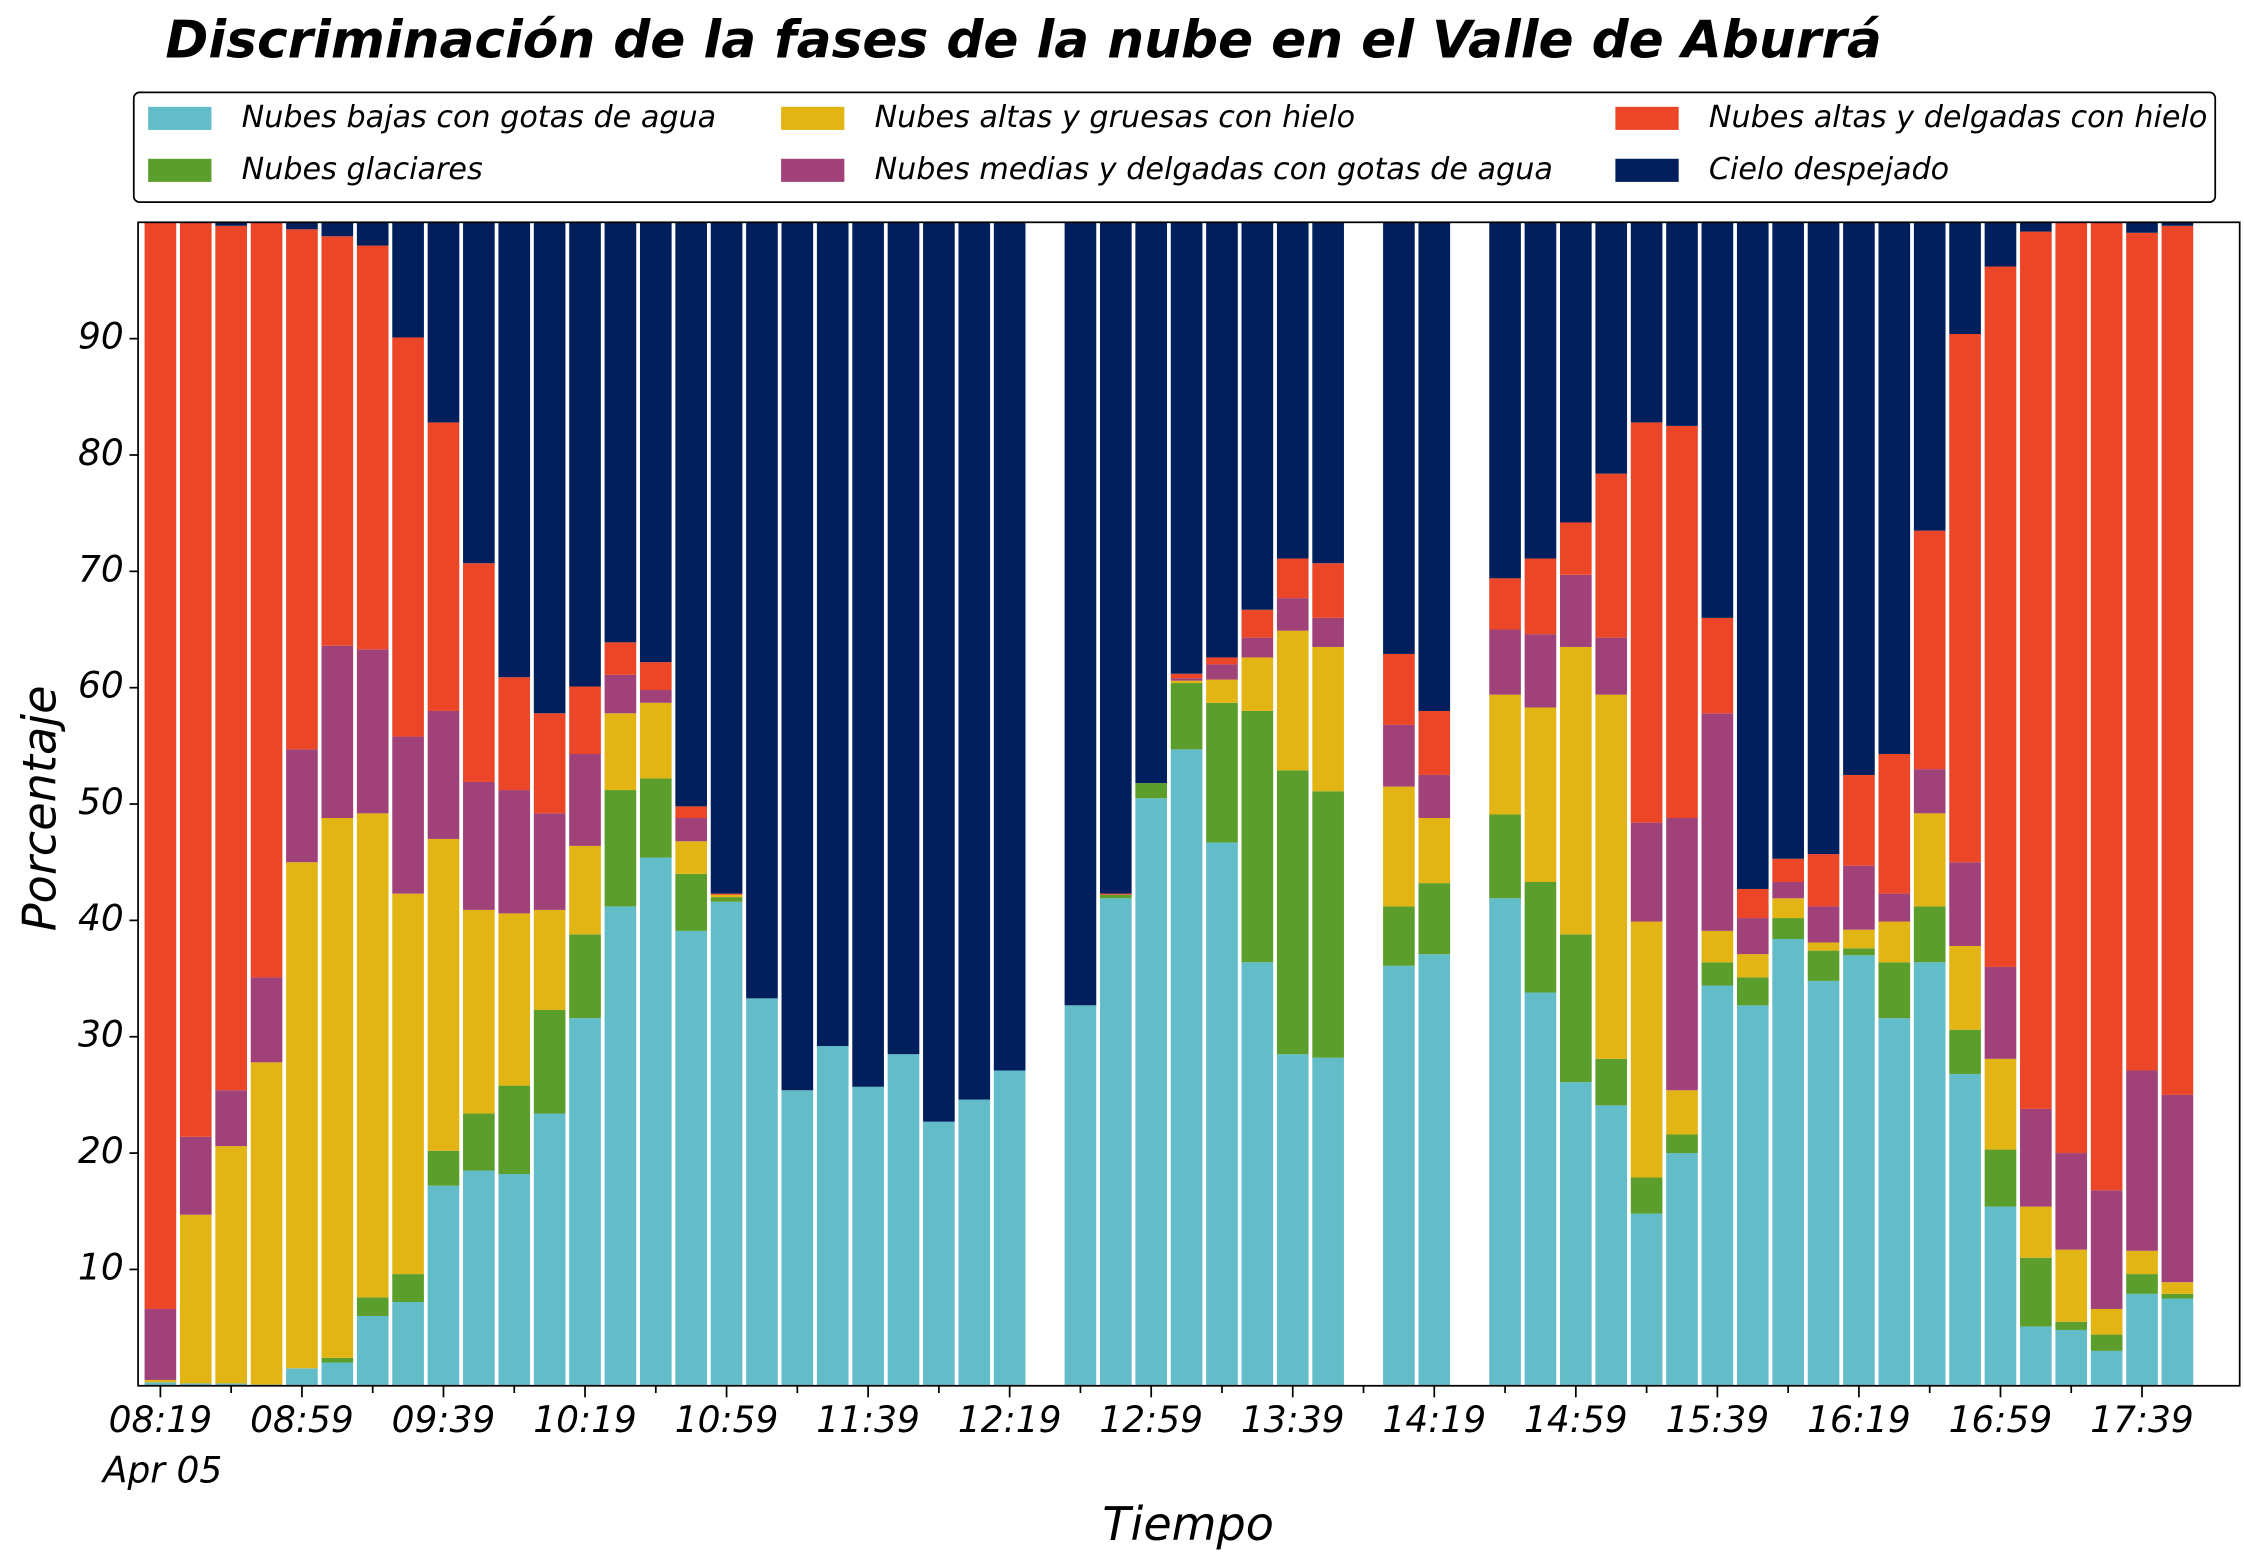 This screenshot has width=2244, height=1559. What do you see at coordinates (1115, 117) in the screenshot?
I see `legend-label: Nubes altas y gruesas con hielo` at bounding box center [1115, 117].